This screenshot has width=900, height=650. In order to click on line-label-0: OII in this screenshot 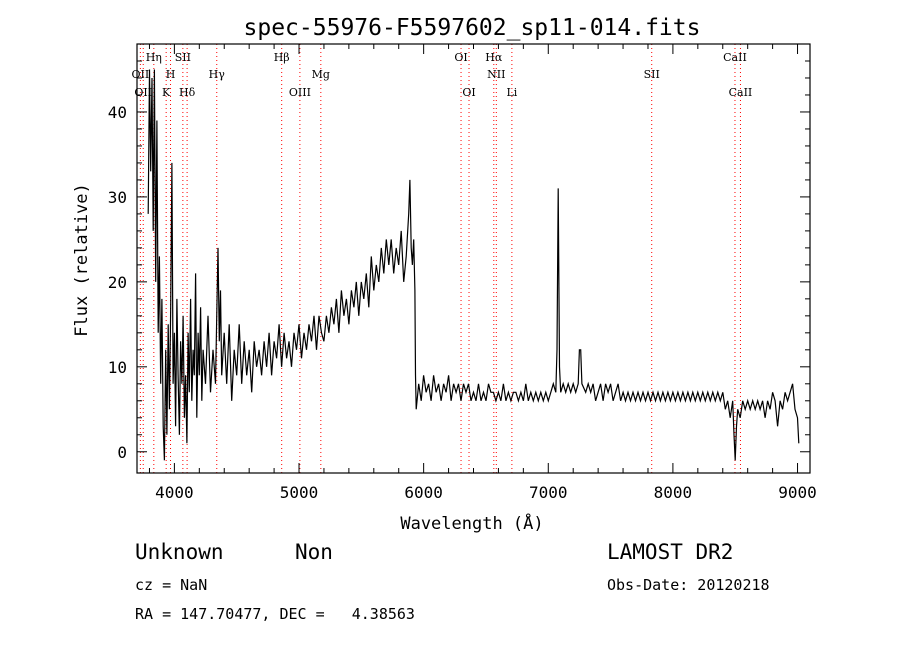, I will do `click(141, 74)`.